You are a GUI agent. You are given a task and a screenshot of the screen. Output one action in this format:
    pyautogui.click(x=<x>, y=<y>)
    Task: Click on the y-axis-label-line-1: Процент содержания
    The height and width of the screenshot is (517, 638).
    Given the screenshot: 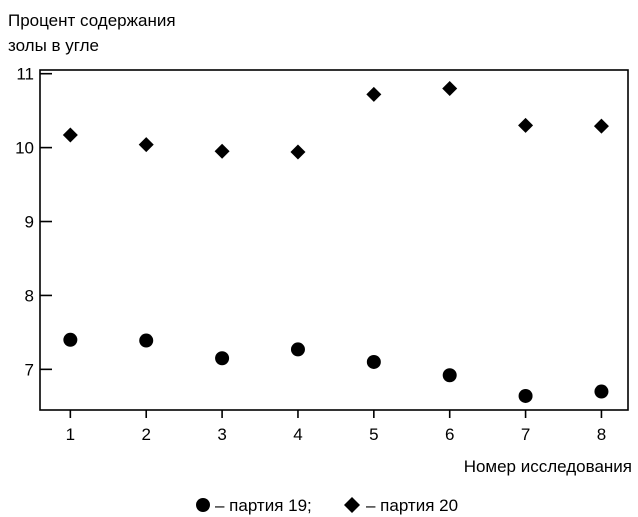 What is the action you would take?
    pyautogui.click(x=92, y=20)
    